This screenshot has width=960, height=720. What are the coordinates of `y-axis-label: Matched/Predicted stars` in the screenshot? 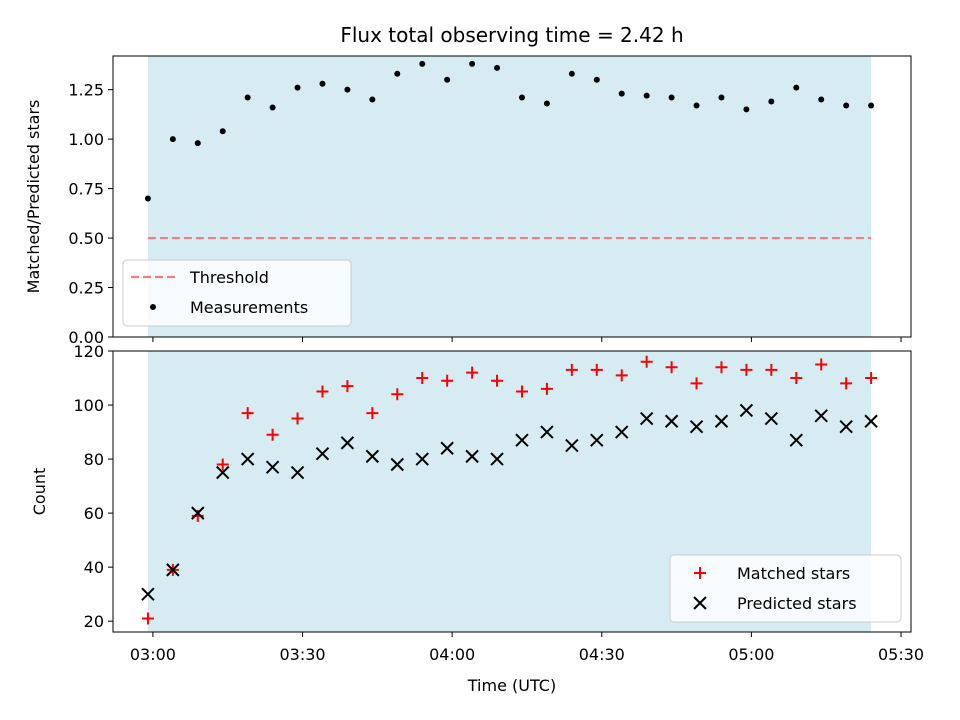 It's located at (33, 197).